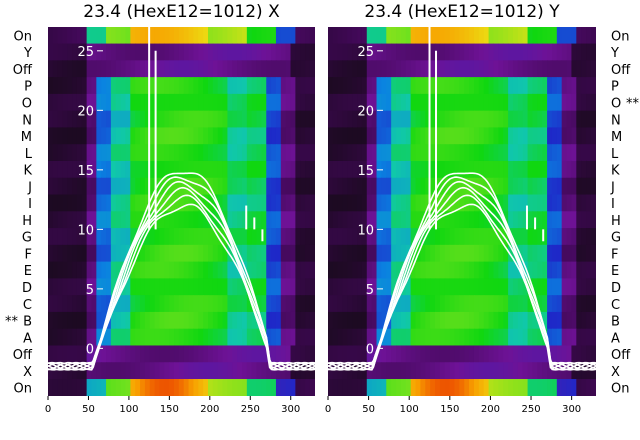  What do you see at coordinates (12, 322) in the screenshot?
I see `row-marker: **` at bounding box center [12, 322].